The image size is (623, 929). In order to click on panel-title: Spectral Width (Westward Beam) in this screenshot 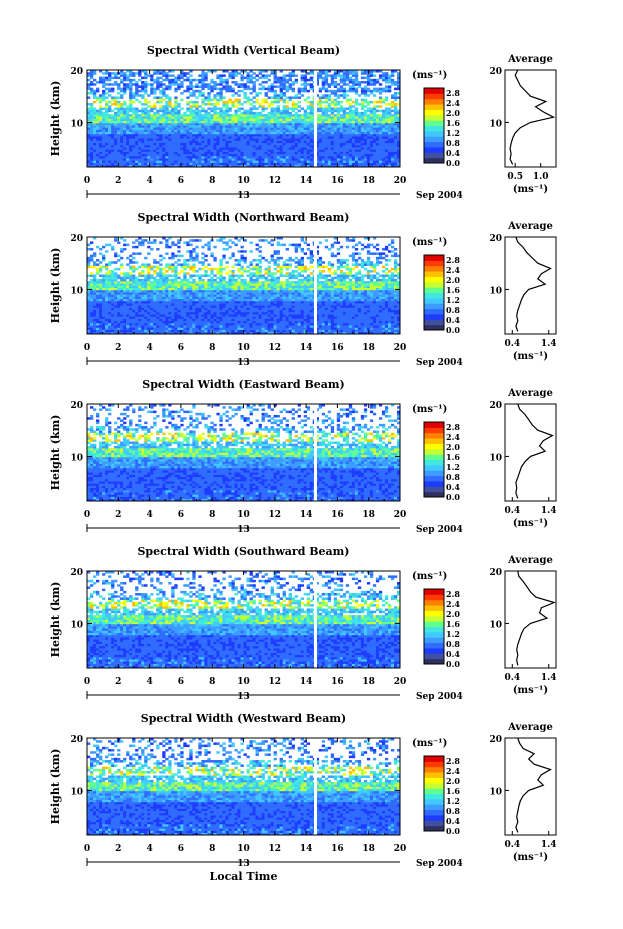, I will do `click(243, 718)`.